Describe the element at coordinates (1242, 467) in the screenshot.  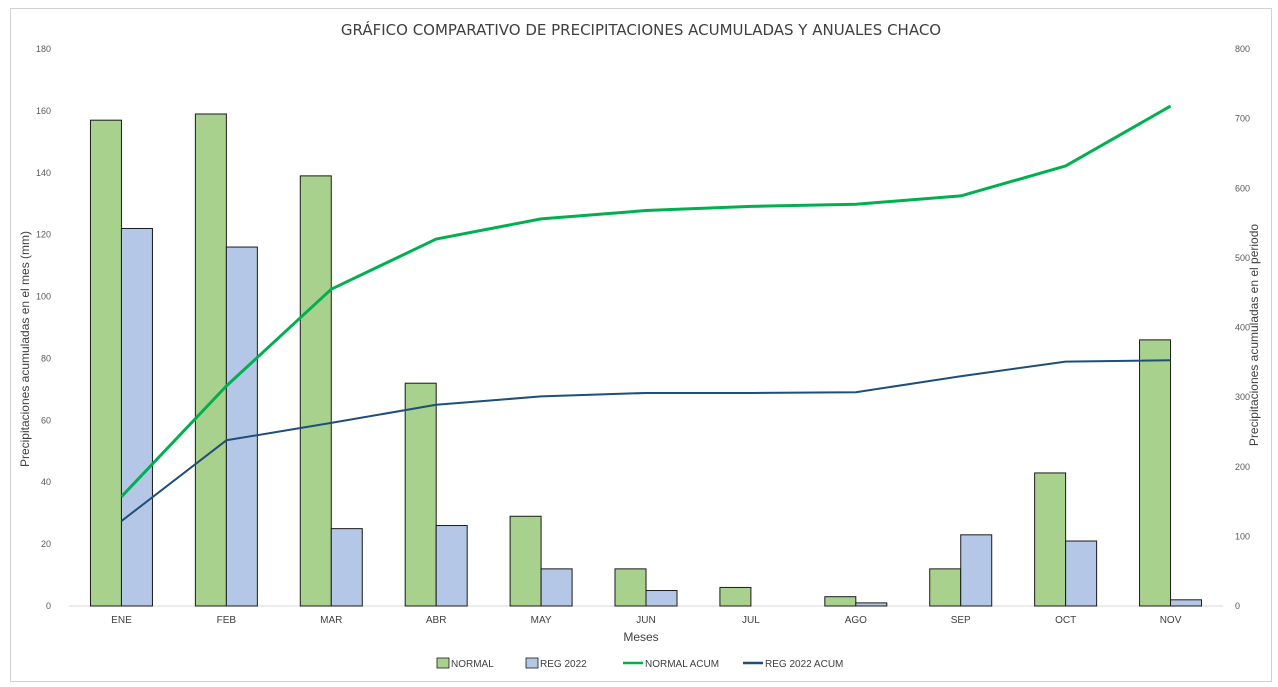
I see `y2-tick-label: 200` at that location.